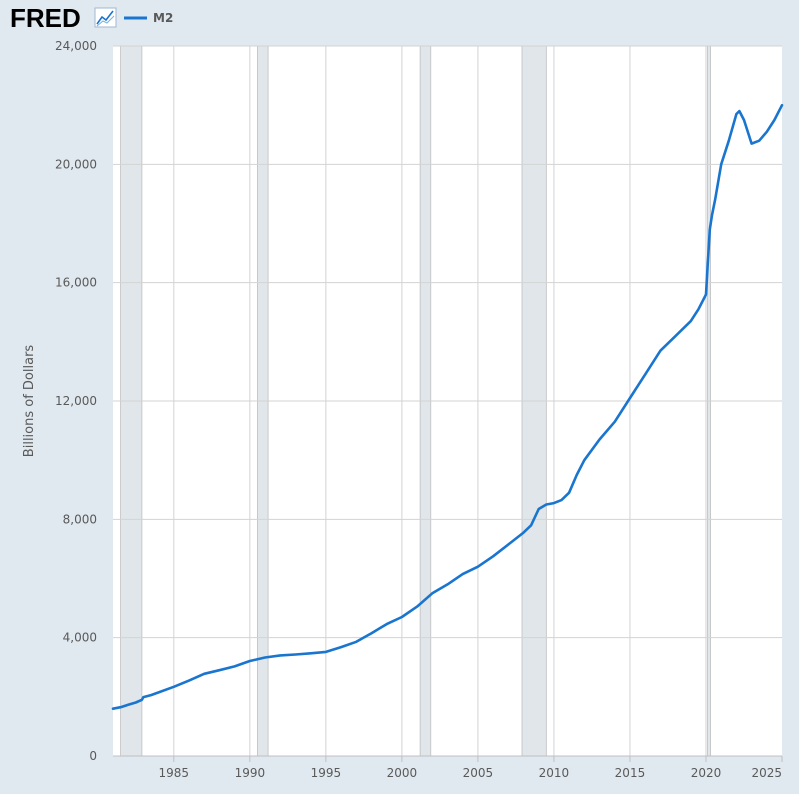 This screenshot has height=794, width=799. I want to click on x-tick-label: 2015, so click(630, 773).